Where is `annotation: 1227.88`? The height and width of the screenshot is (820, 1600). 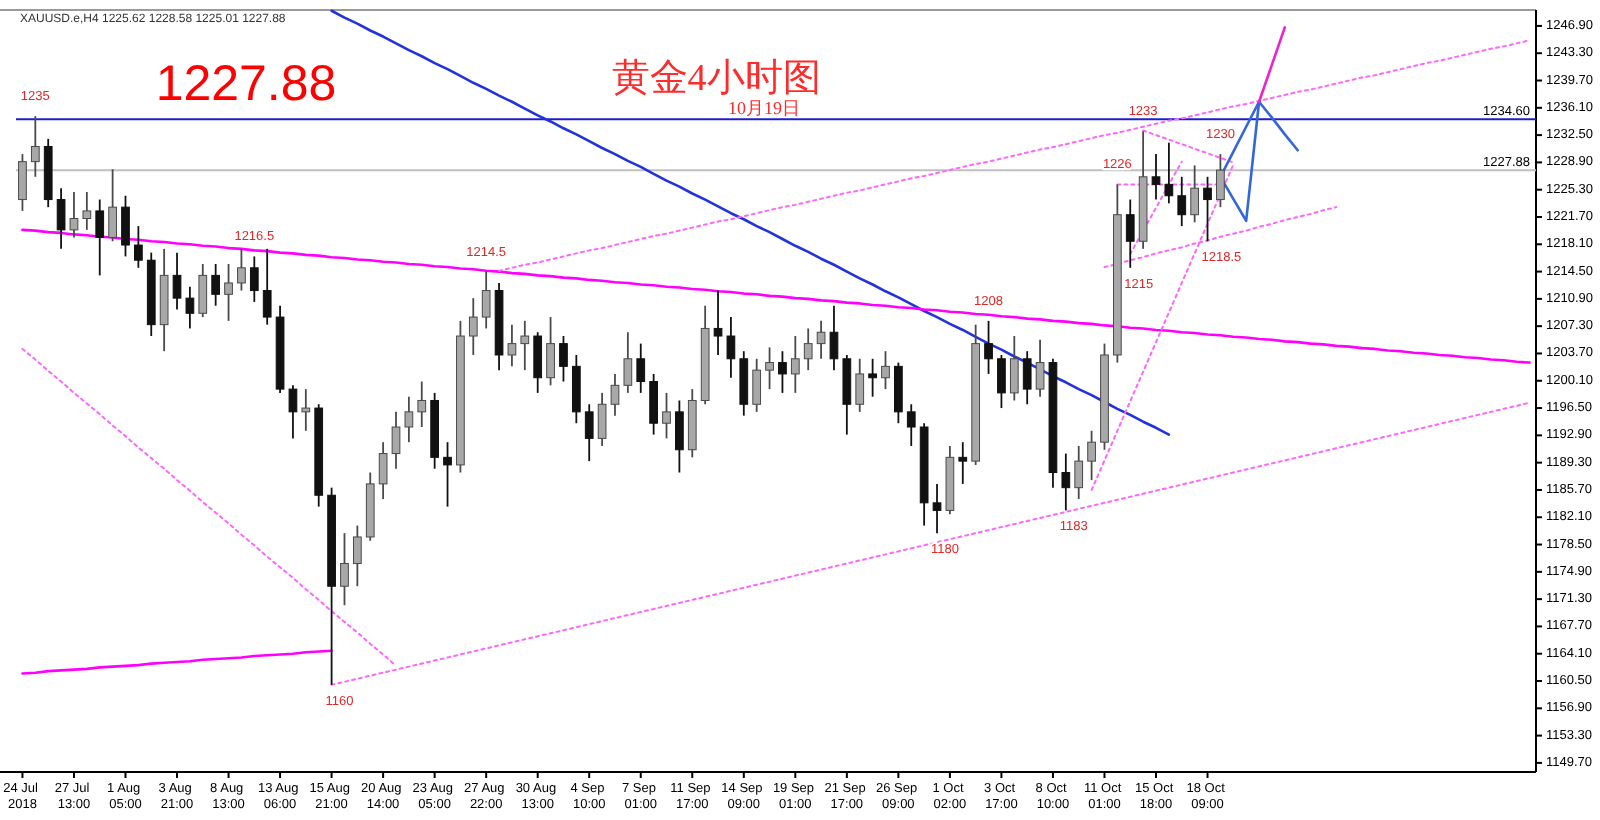
annotation: 1227.88 is located at coordinates (246, 84).